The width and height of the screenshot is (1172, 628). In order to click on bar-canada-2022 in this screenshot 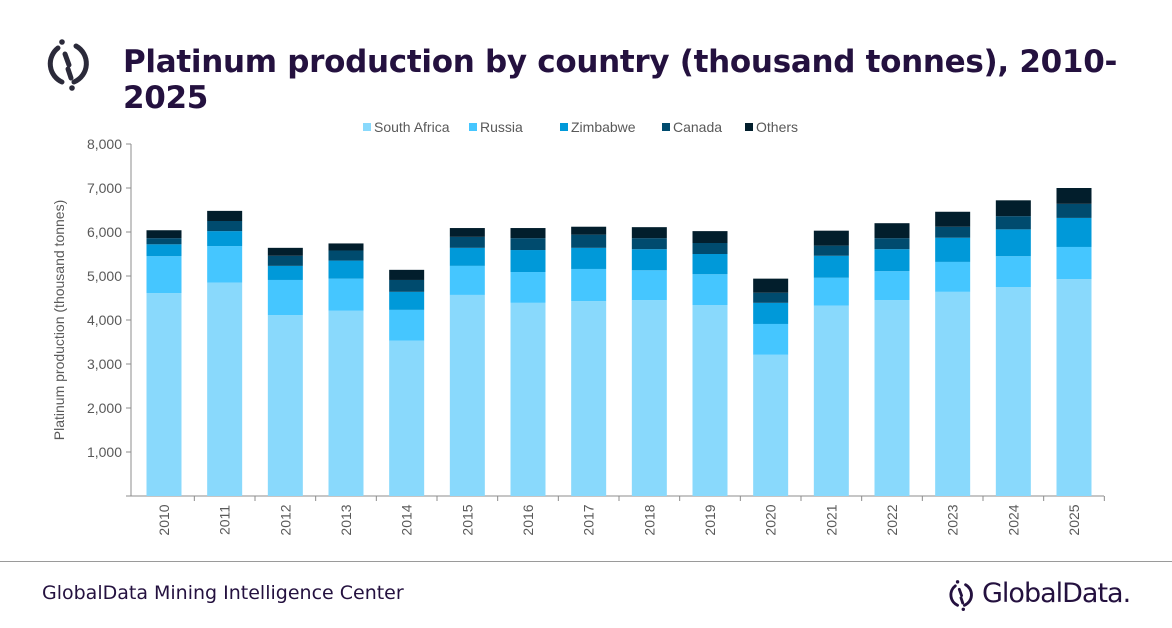, I will do `click(892, 244)`.